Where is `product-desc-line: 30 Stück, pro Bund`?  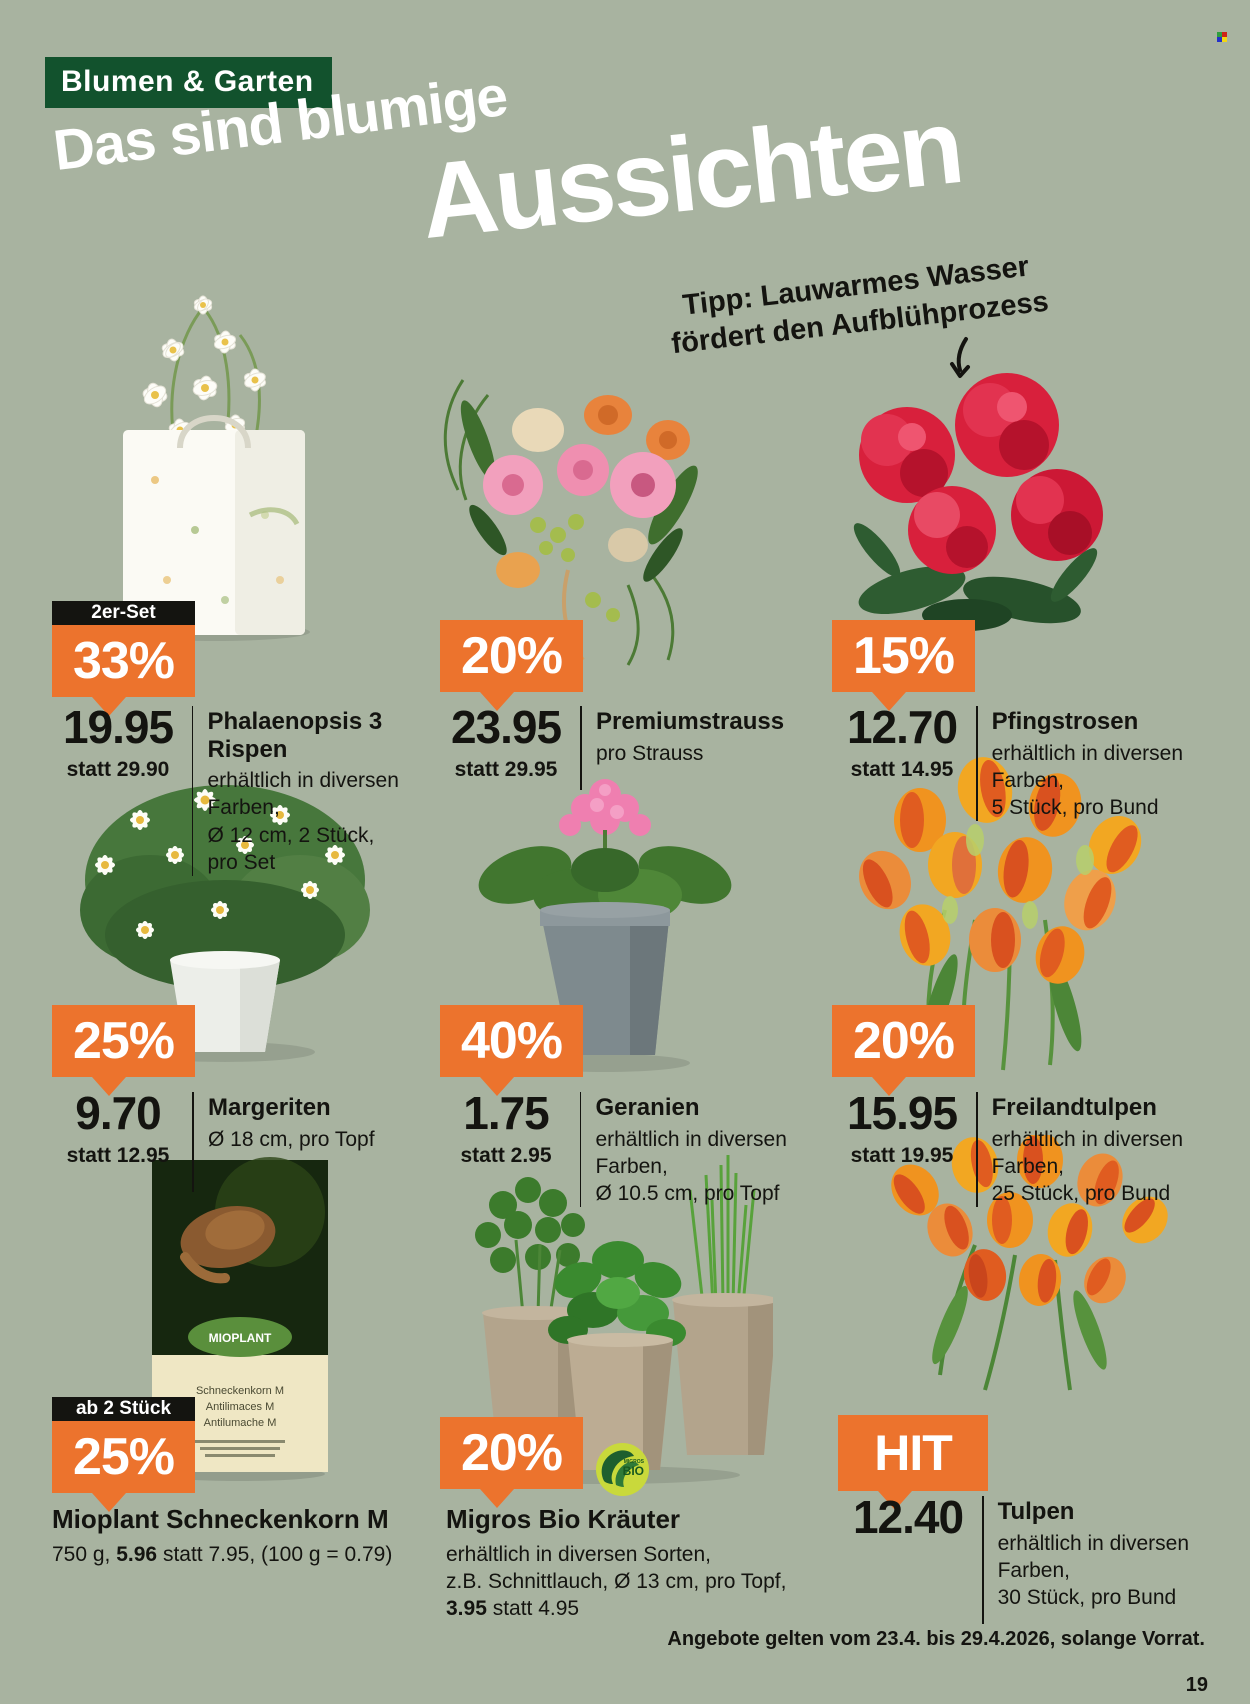
product-desc-line: 30 Stück, pro Bund is located at coordinates (1087, 1598).